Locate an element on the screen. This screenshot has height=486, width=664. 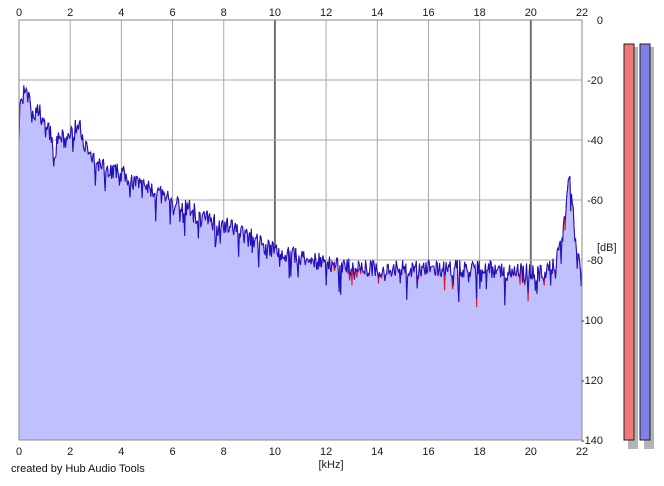
x-tick-label-bottom: 2 is located at coordinates (70, 452).